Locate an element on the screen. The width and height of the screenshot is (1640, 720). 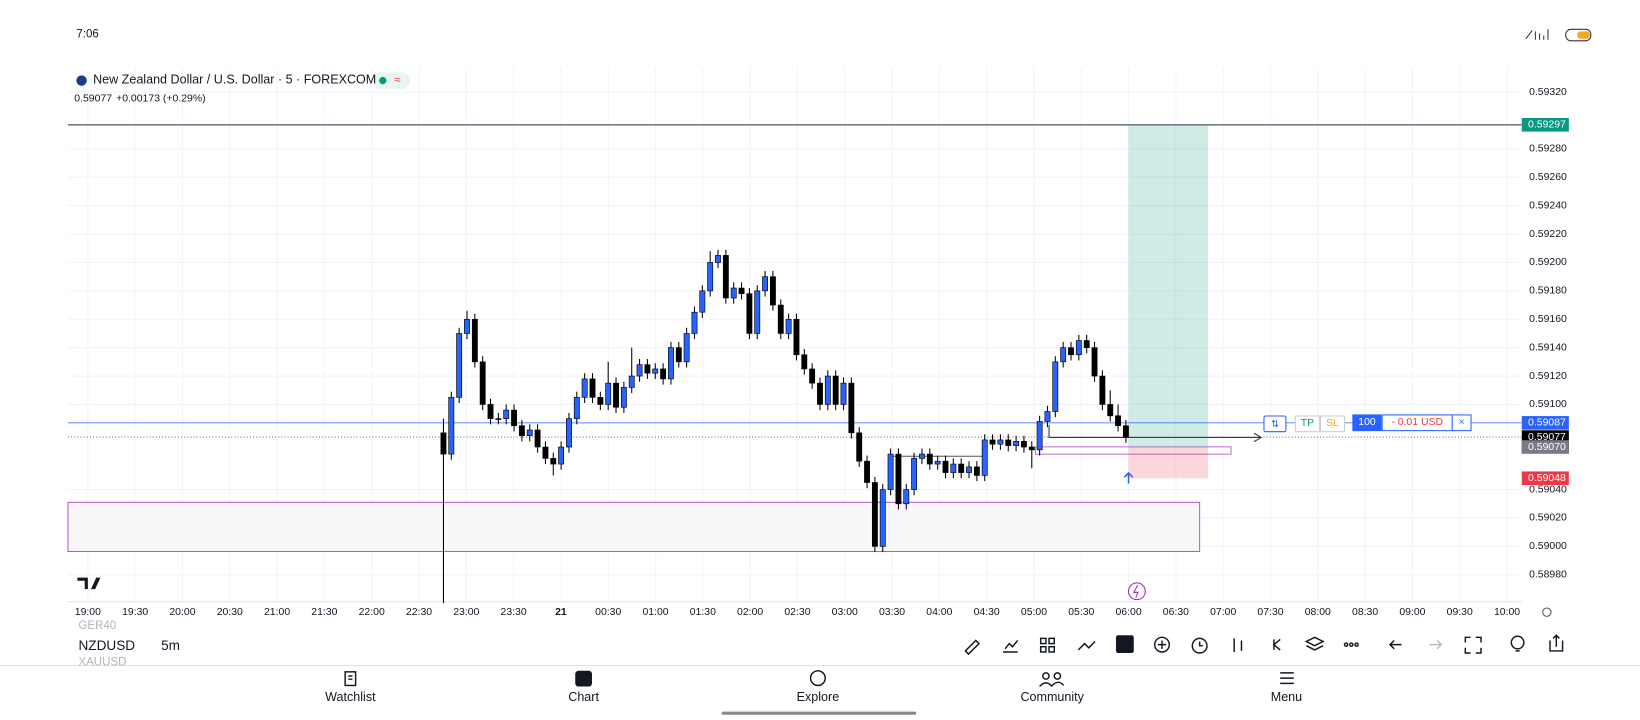
x-tick-label: 03:30 is located at coordinates (892, 612).